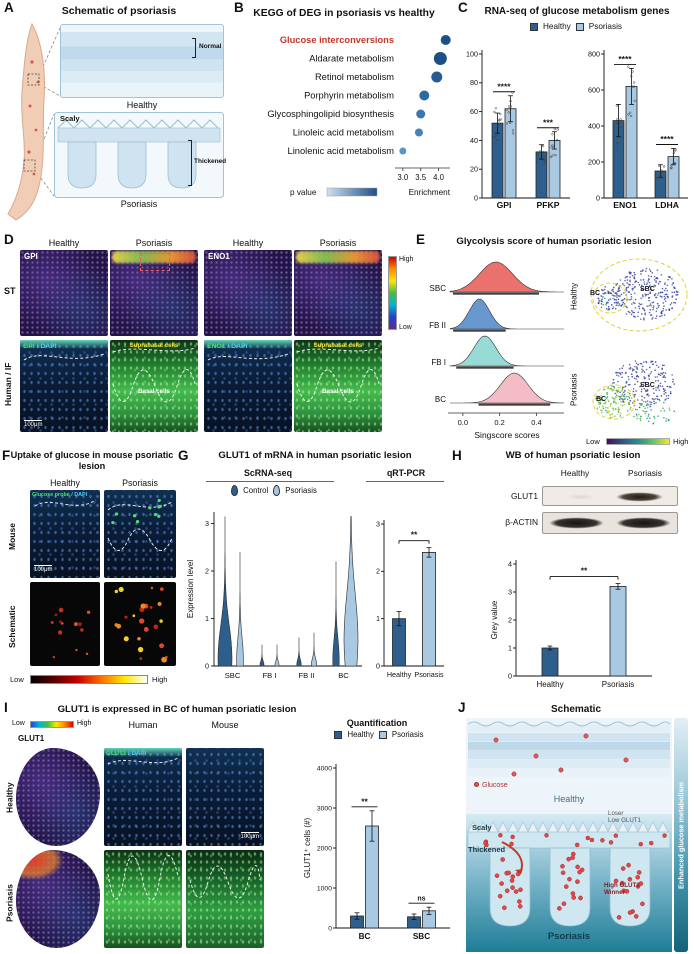 This screenshot has height=954, width=694. I want to click on col-header-human: Human, so click(143, 725).